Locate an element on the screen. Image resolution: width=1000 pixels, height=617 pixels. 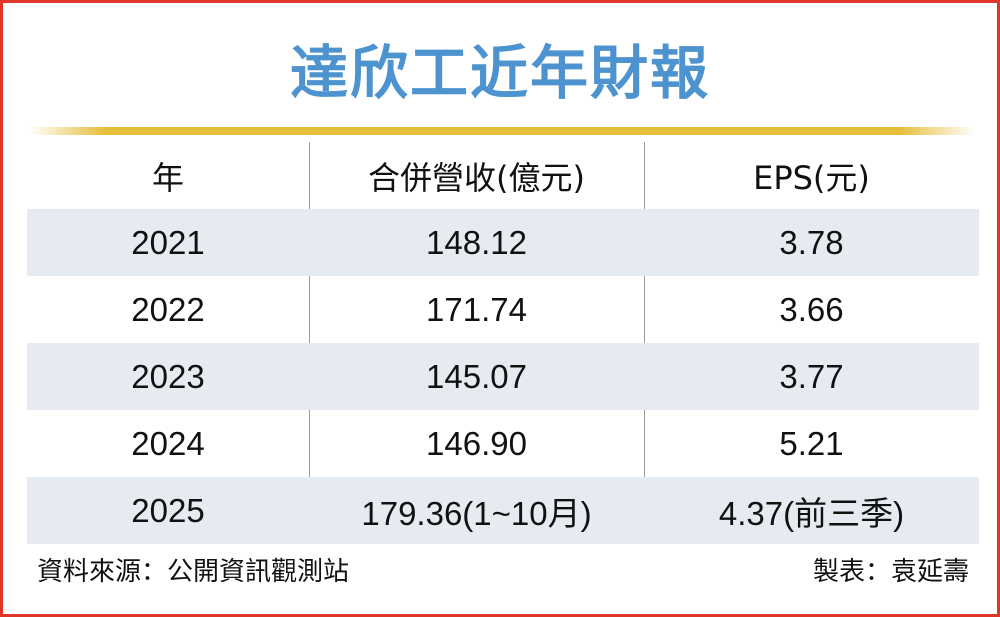
table-row: 2025 179.36(1~10月) 4.37(前三季) is located at coordinates (503, 510).